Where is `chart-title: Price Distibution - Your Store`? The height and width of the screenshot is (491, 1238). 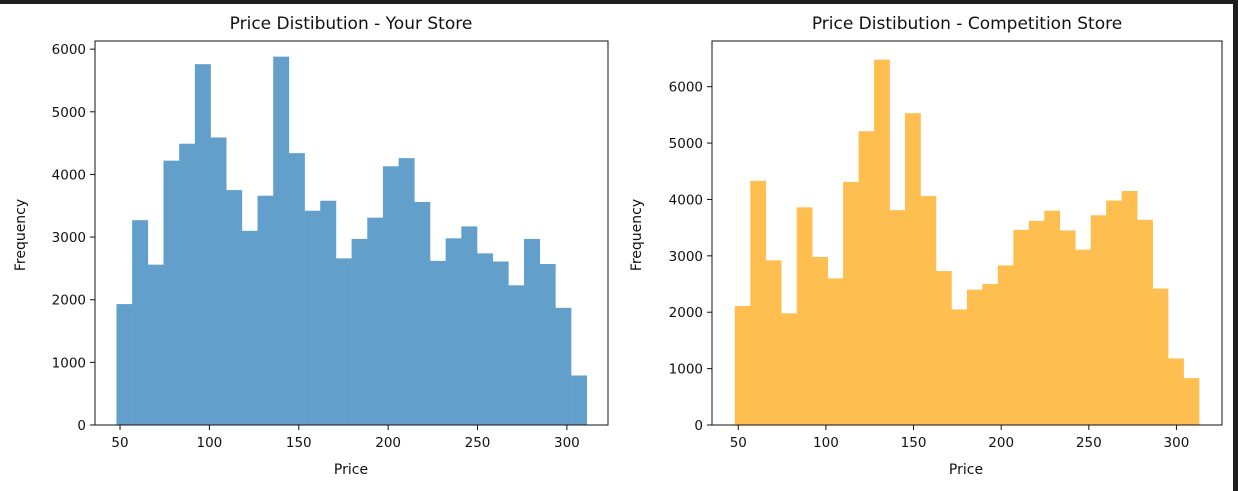
chart-title: Price Distibution - Your Store is located at coordinates (351, 24).